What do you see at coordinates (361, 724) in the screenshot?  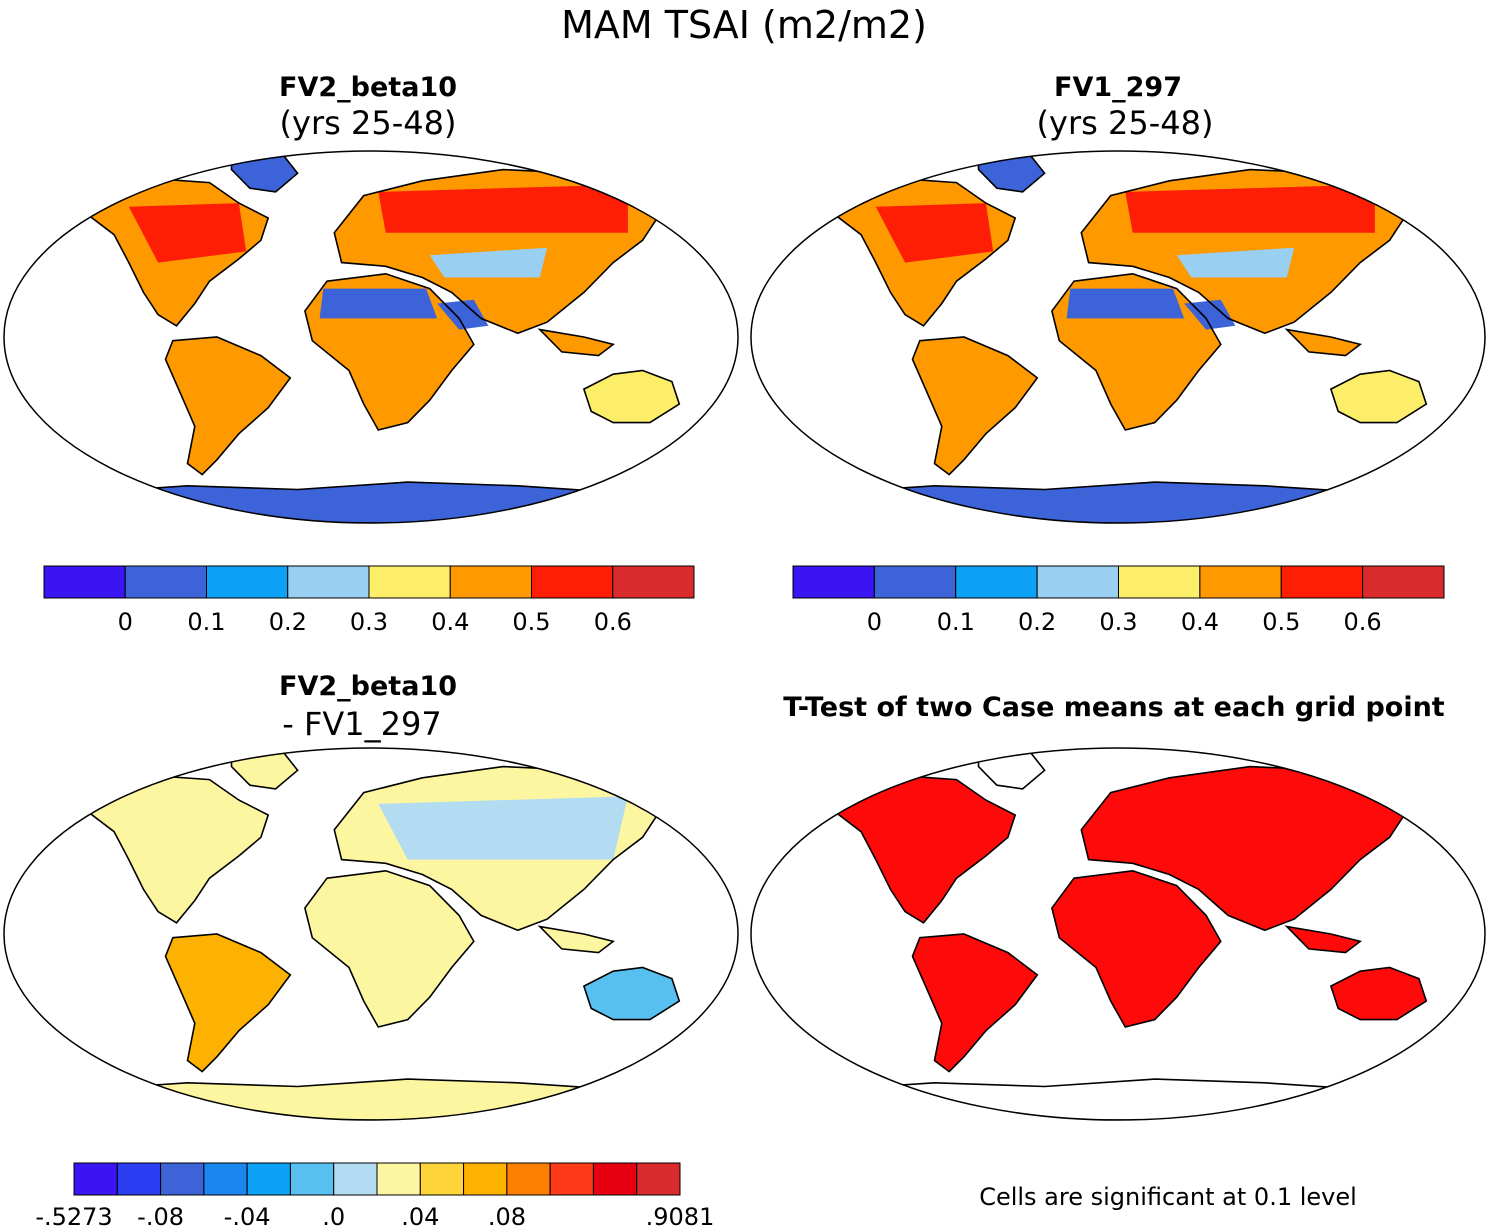 I see `panel-subtitle-diff: - FV1_297` at bounding box center [361, 724].